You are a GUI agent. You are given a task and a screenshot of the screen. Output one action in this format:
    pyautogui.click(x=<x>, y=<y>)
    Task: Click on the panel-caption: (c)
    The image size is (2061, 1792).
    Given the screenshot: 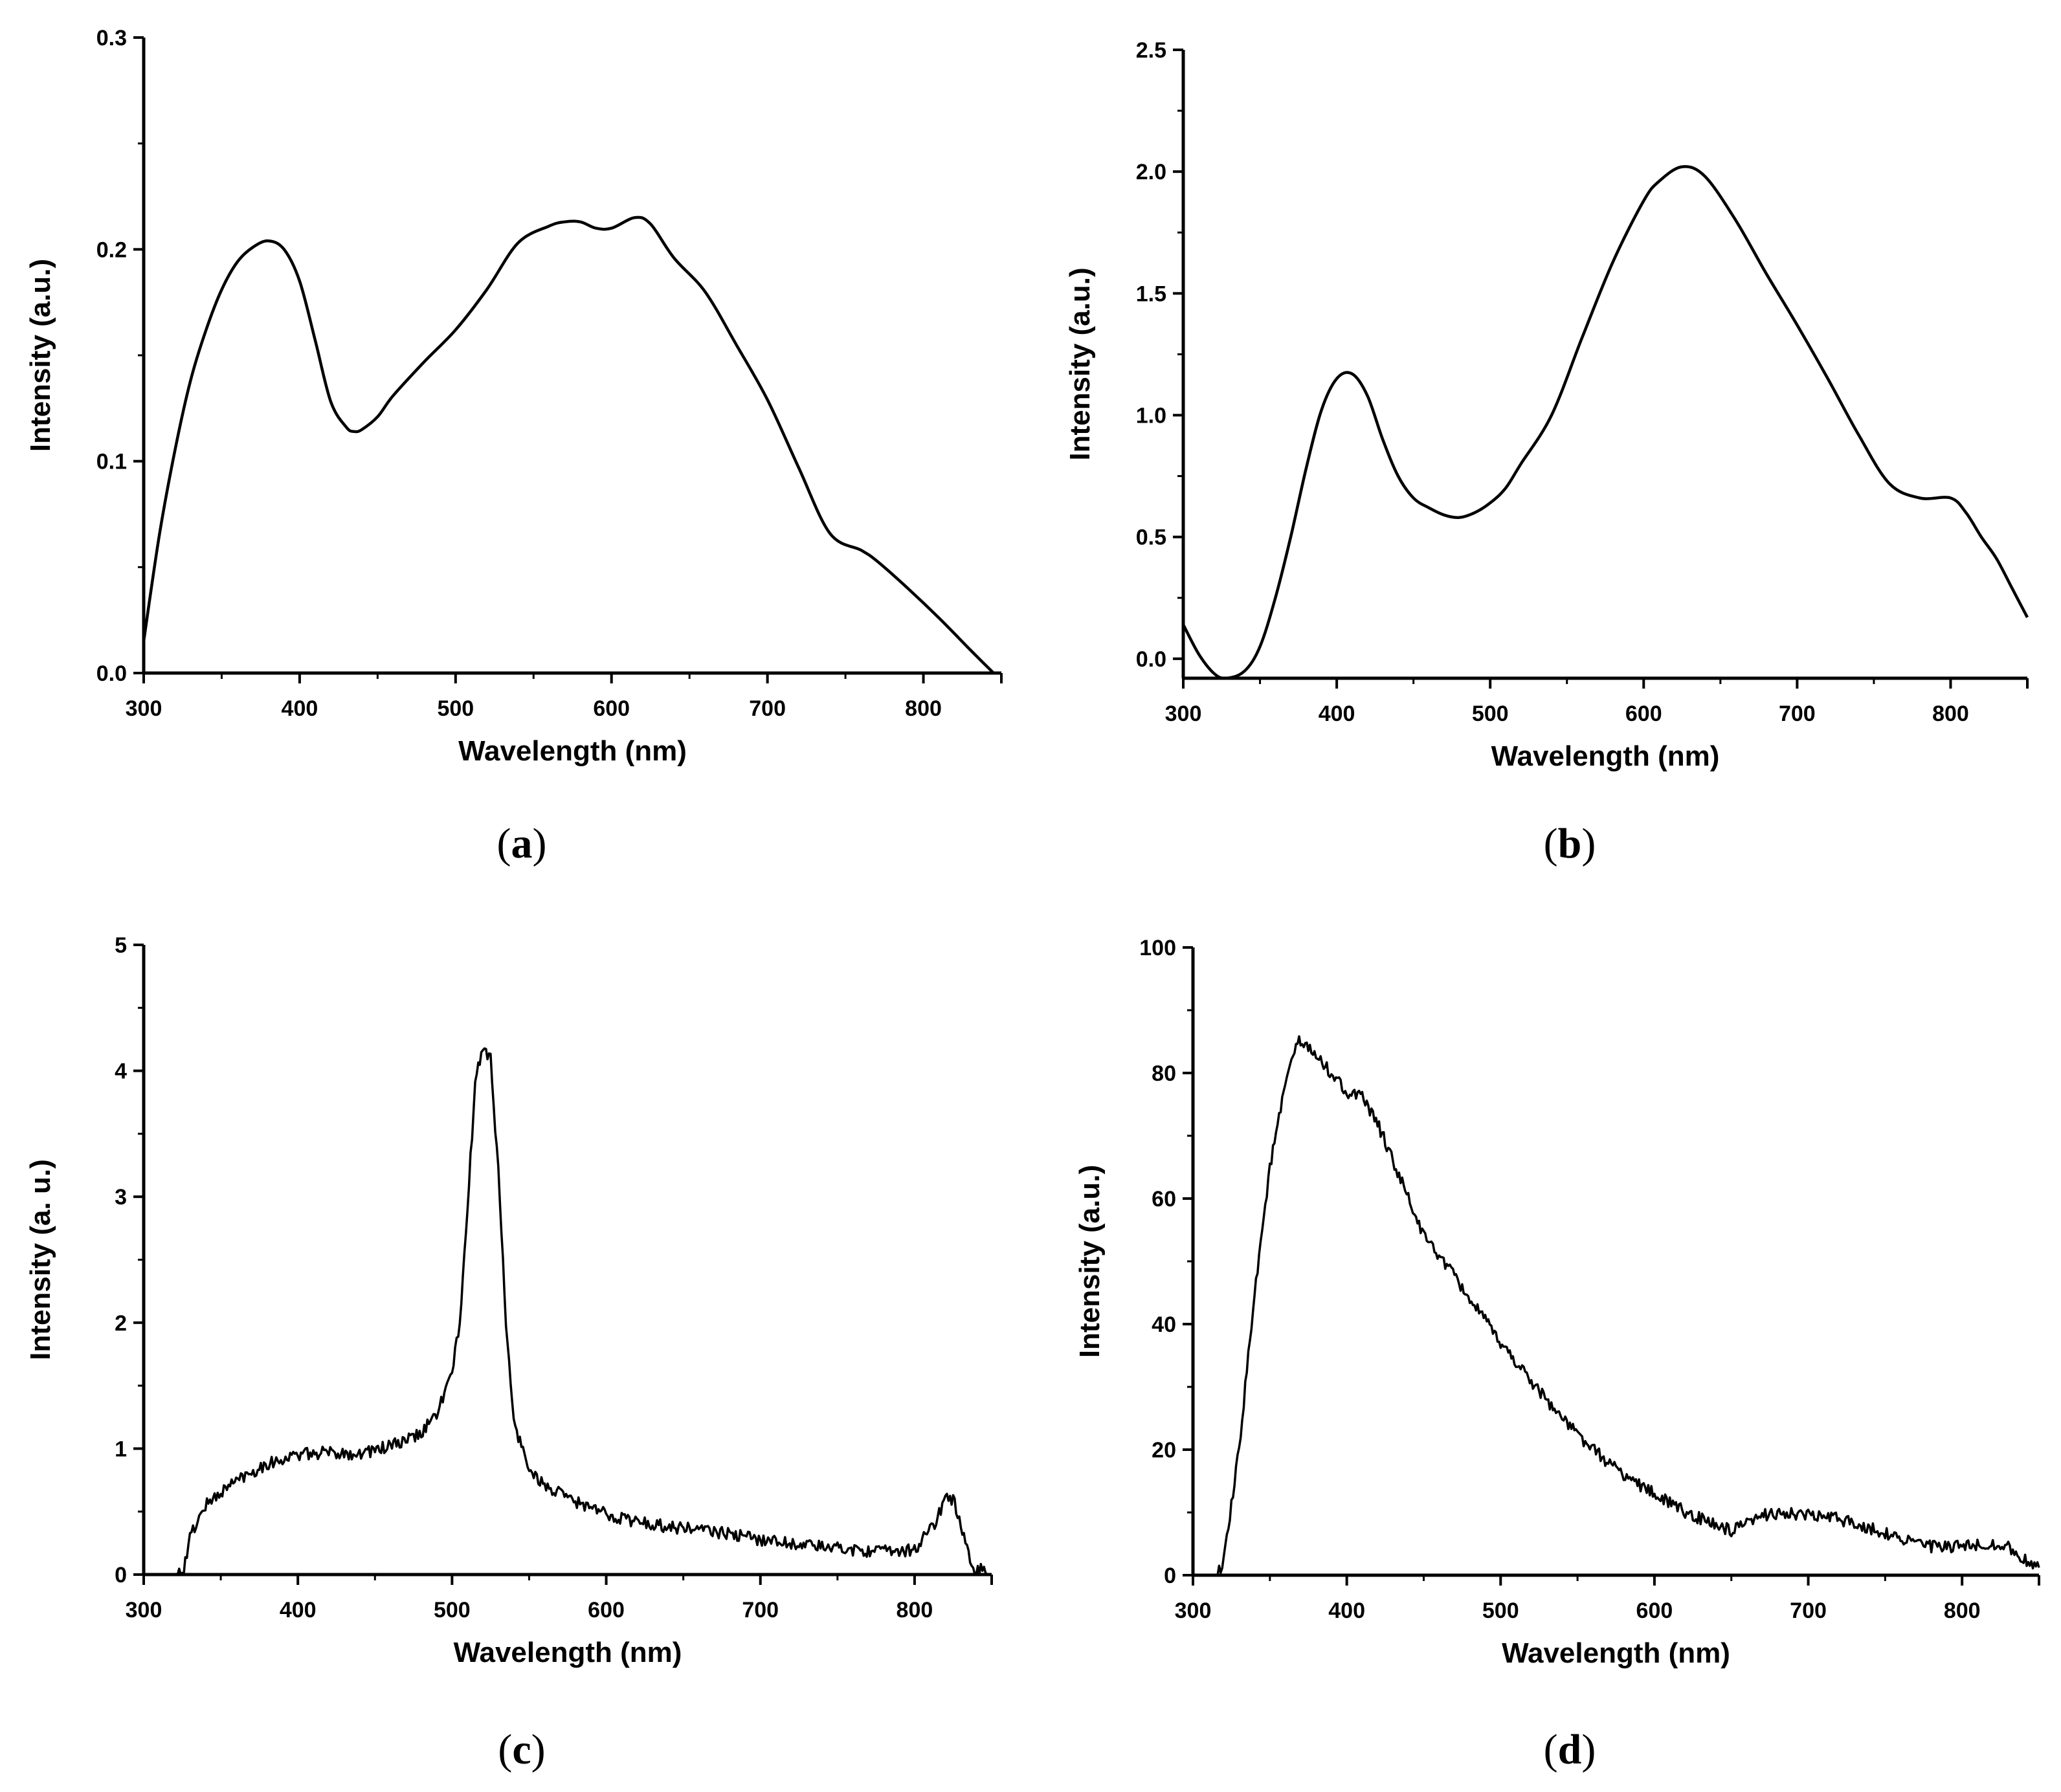 What is the action you would take?
    pyautogui.click(x=522, y=1749)
    